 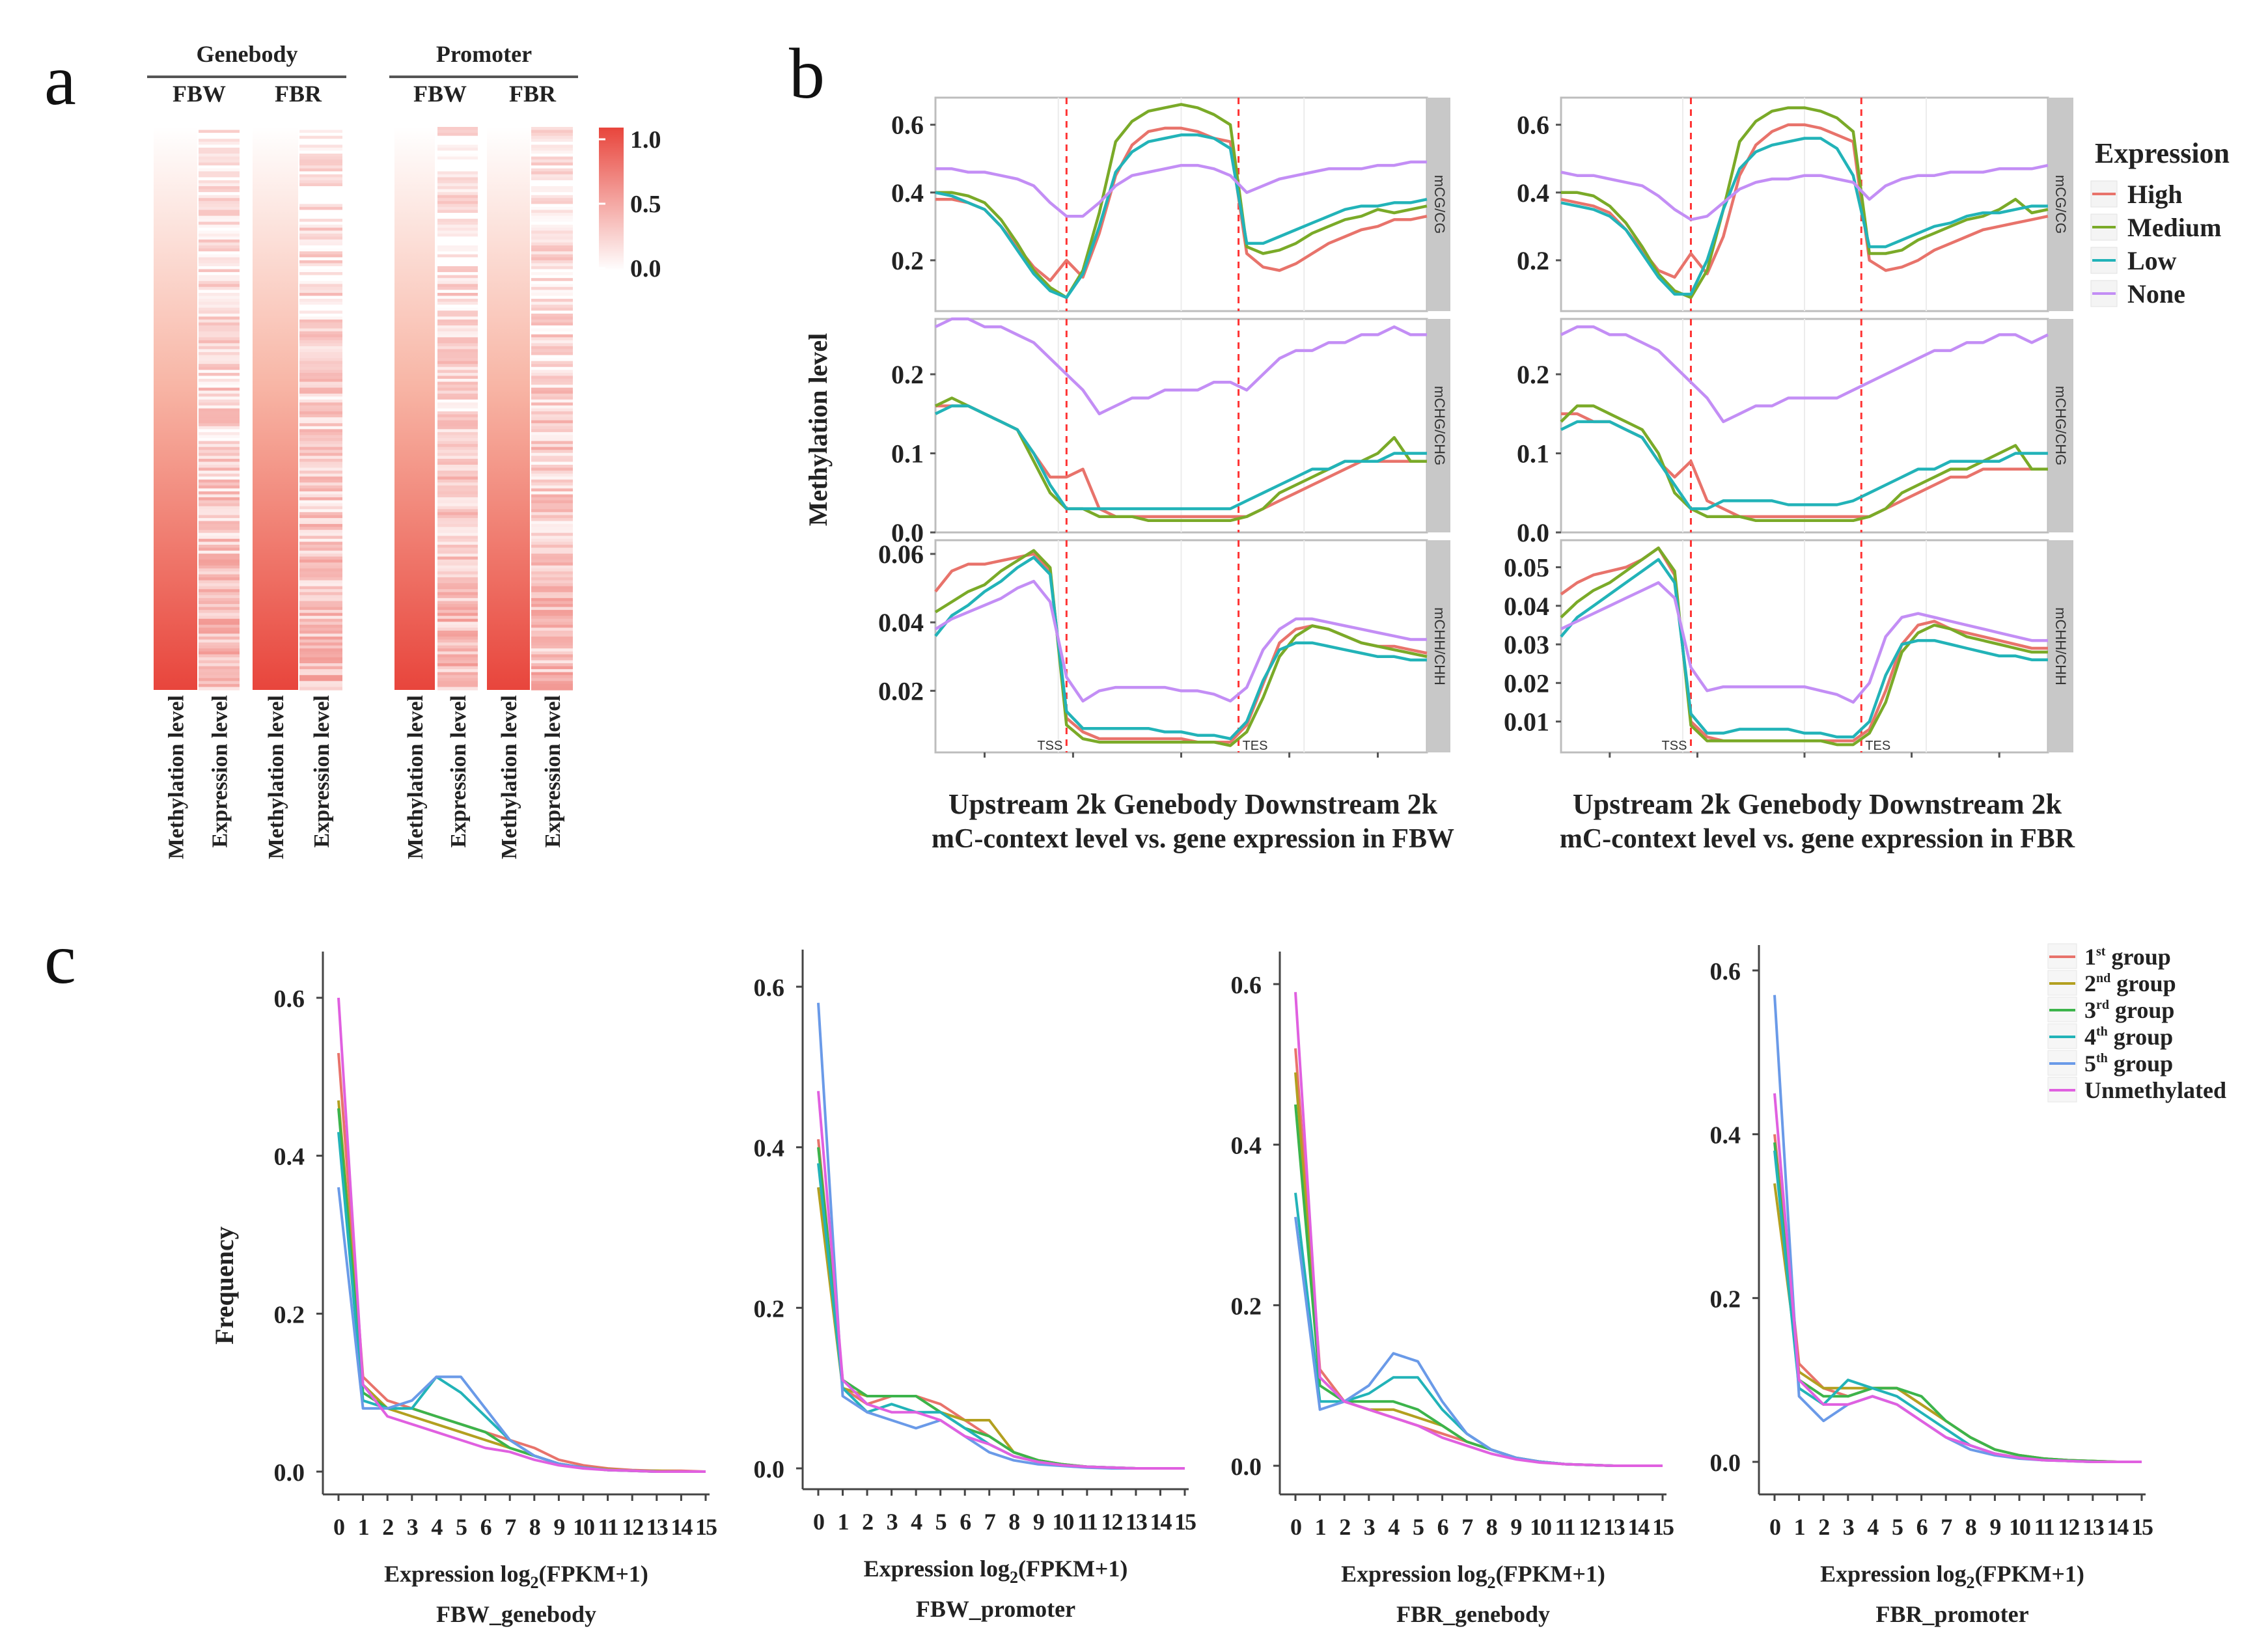 What do you see at coordinates (508, 408) in the screenshot?
I see `heatmap-methylation-column` at bounding box center [508, 408].